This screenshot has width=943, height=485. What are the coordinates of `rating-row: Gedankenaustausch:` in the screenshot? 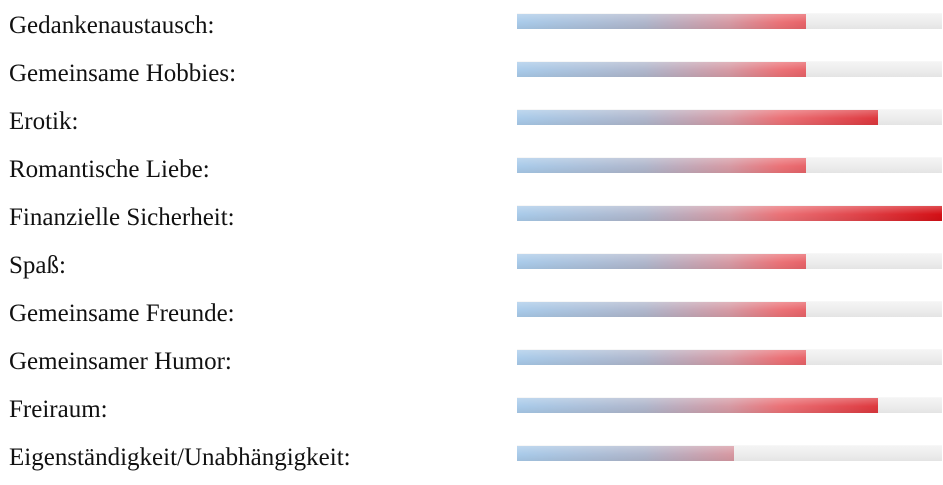 It's located at (471, 29).